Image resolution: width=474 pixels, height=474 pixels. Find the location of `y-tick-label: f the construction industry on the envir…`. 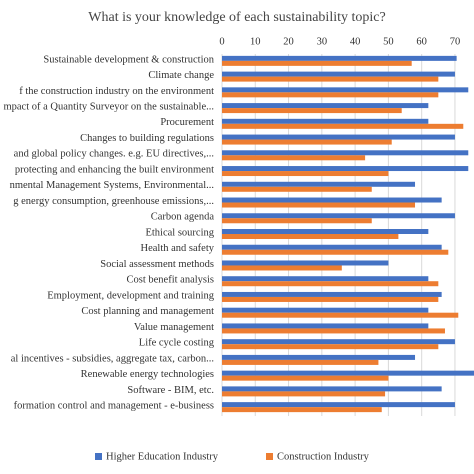

y-tick-label: f the construction industry on the envir… is located at coordinates (116, 91).